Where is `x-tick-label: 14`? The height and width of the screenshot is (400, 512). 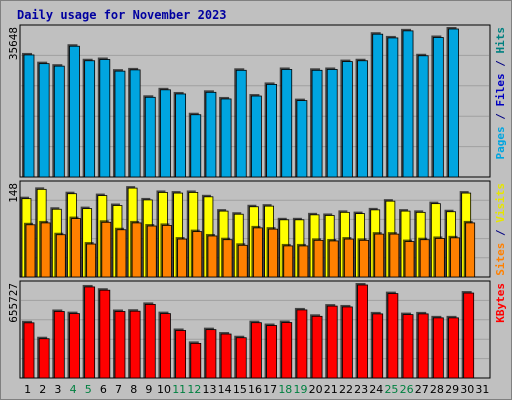 x-tick-label: 14 is located at coordinates (225, 389).